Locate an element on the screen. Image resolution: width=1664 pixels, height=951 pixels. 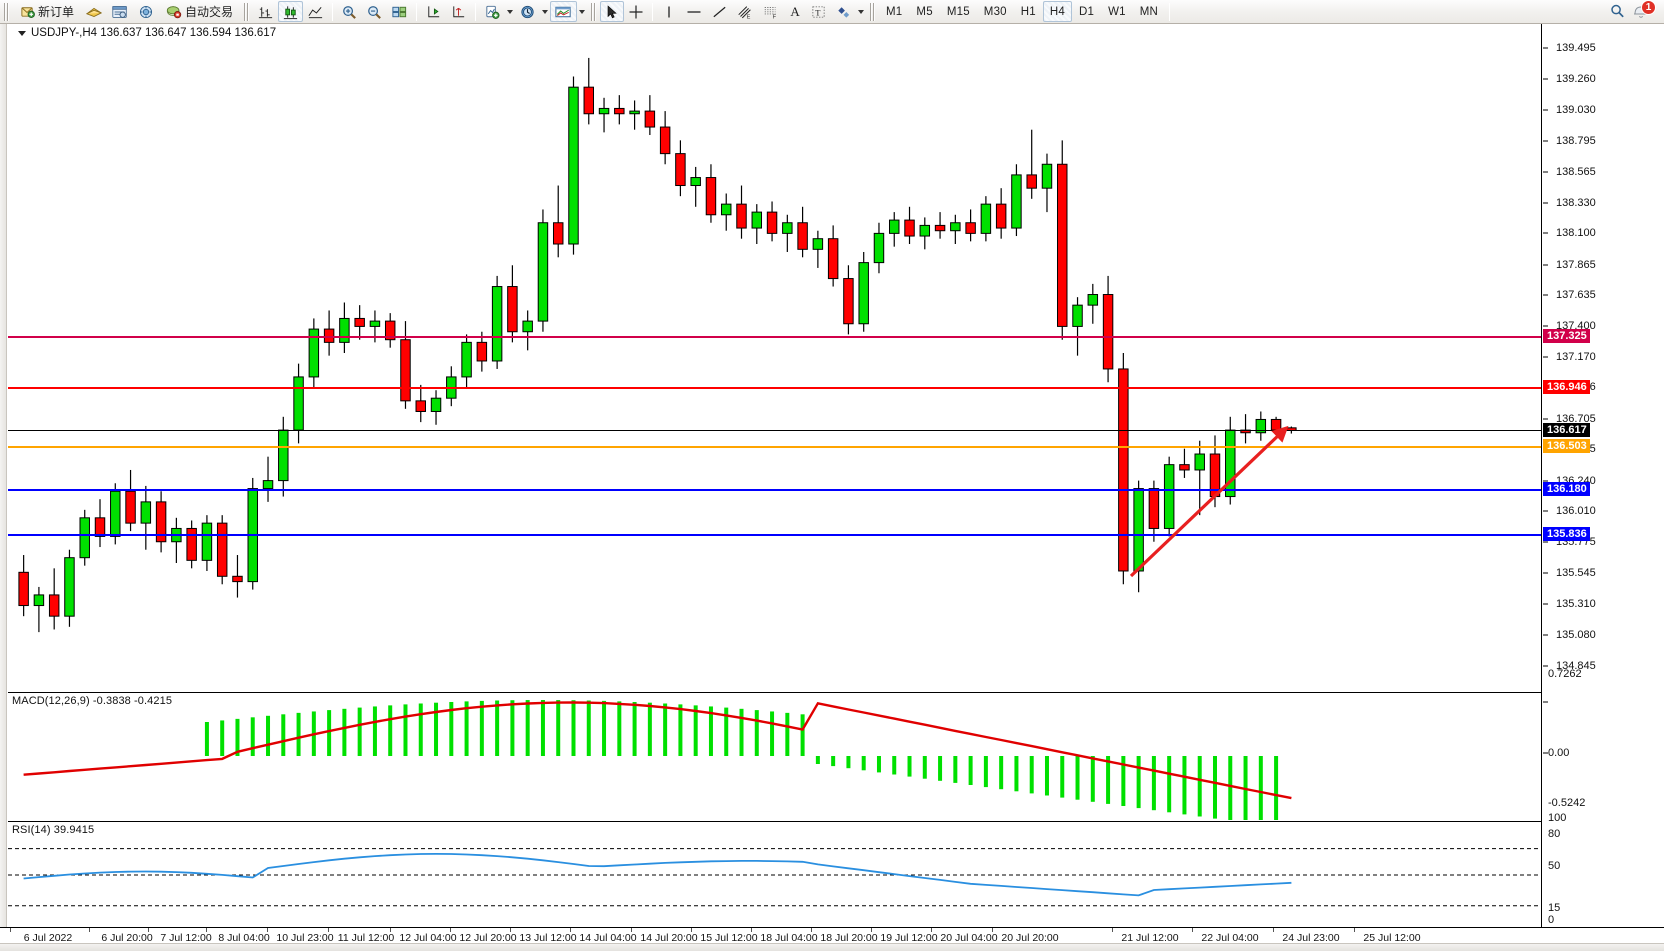
text-label-button: A is located at coordinates (795, 11).